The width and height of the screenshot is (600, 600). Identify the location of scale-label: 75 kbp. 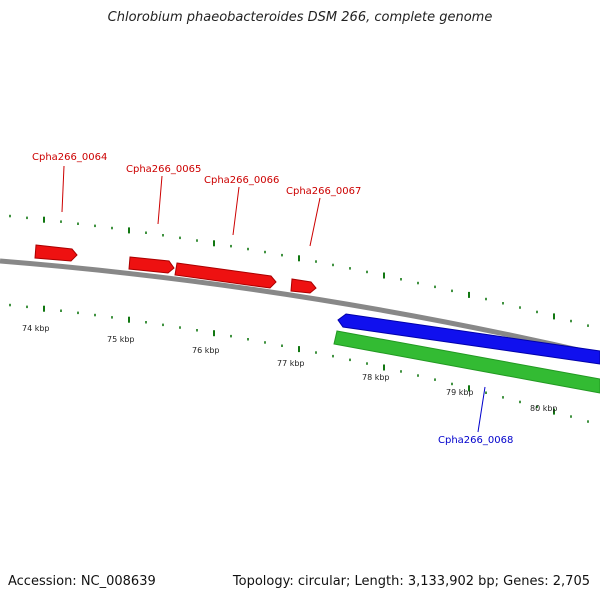
(121, 339).